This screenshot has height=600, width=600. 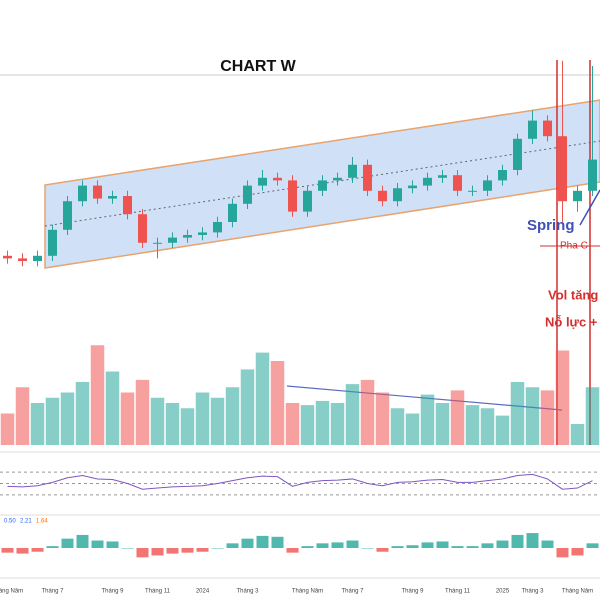 What do you see at coordinates (203, 592) in the screenshot?
I see `x-tick-label: 2024` at bounding box center [203, 592].